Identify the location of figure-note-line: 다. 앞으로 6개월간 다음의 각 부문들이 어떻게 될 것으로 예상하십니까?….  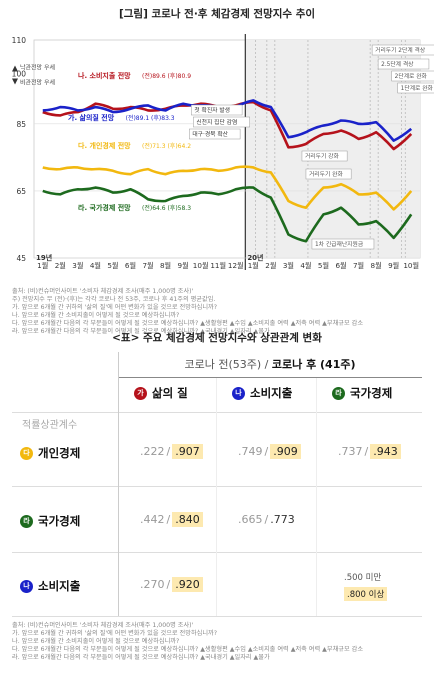
(188, 323).